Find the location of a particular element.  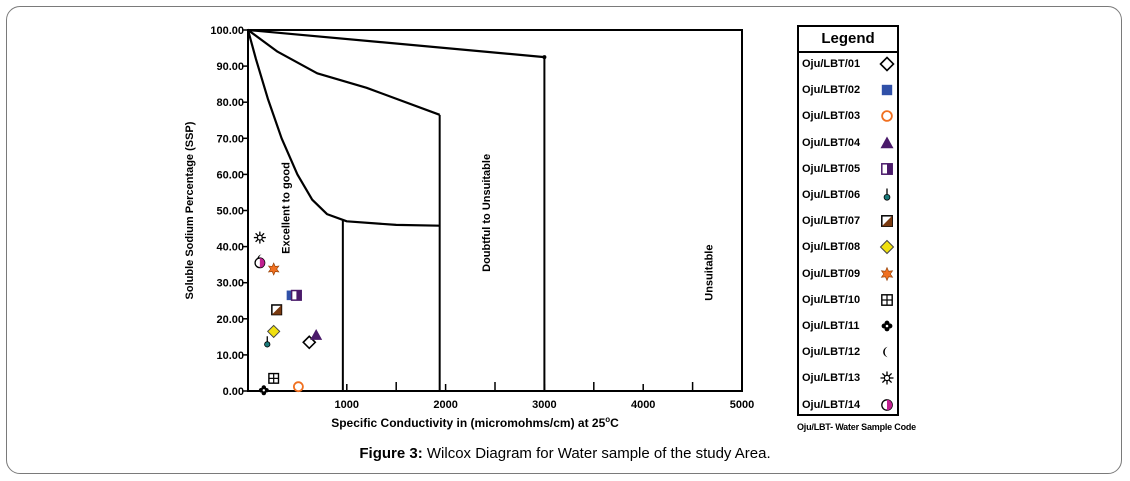

y-tick-label: 100.00 is located at coordinates (227, 31).